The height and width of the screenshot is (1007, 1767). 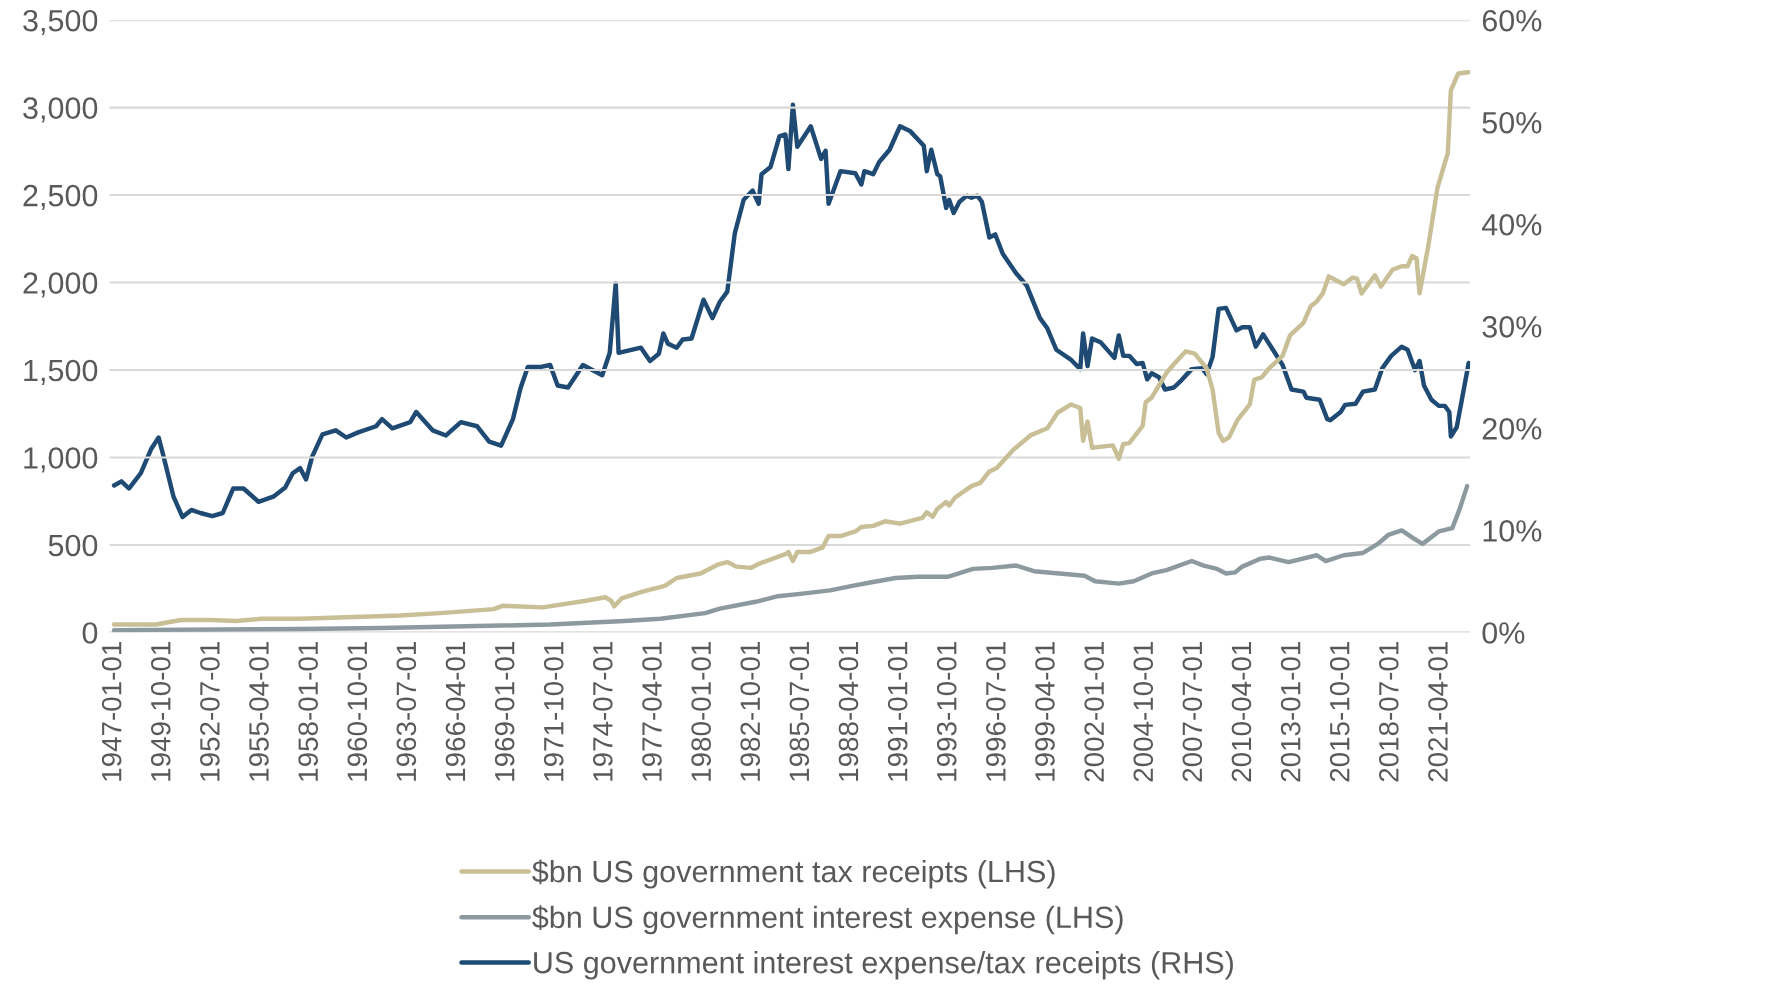 I want to click on y2-tick-label: 60%, so click(x=1512, y=20).